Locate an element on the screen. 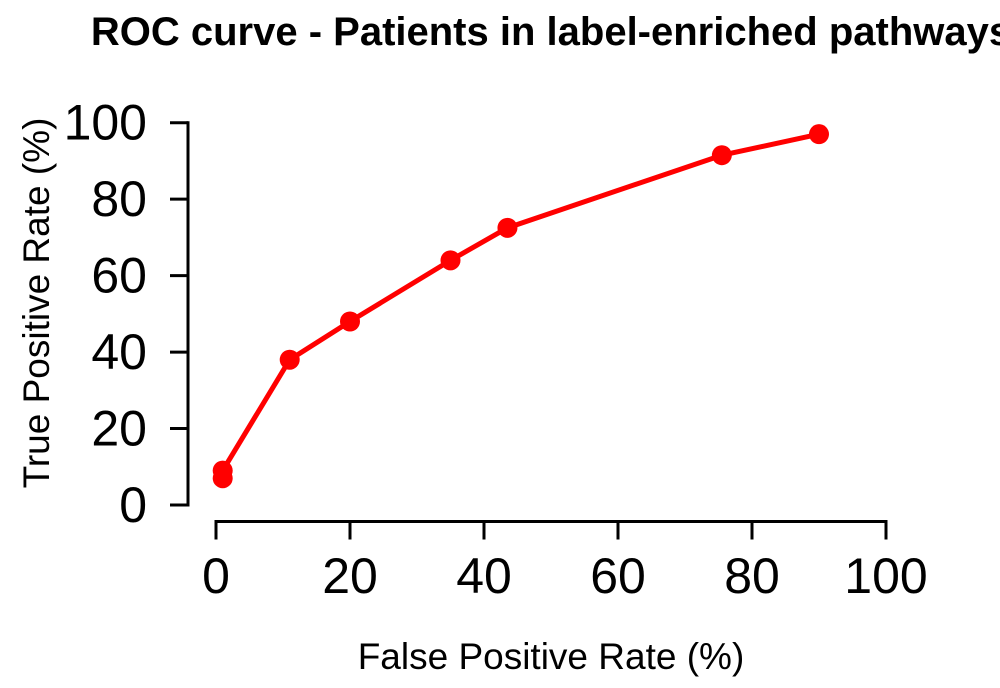 The height and width of the screenshot is (688, 1000). x-tick-label: 40 is located at coordinates (484, 576).